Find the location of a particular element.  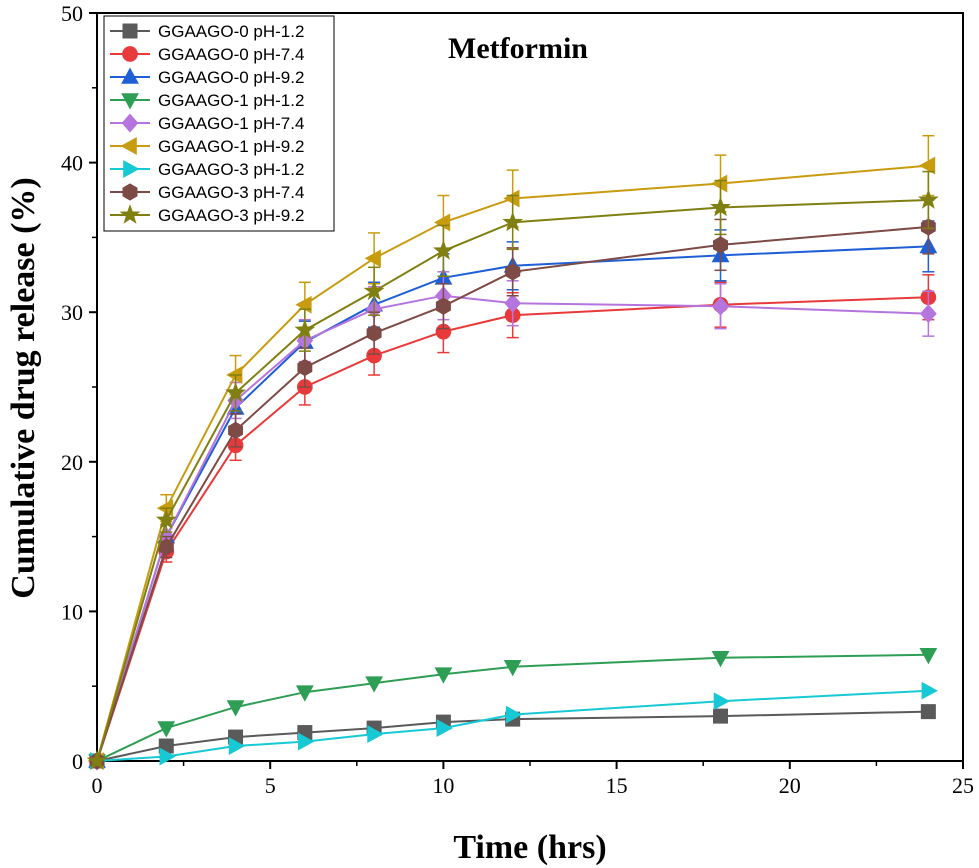

y-tick-label: 50 is located at coordinates (72, 13).